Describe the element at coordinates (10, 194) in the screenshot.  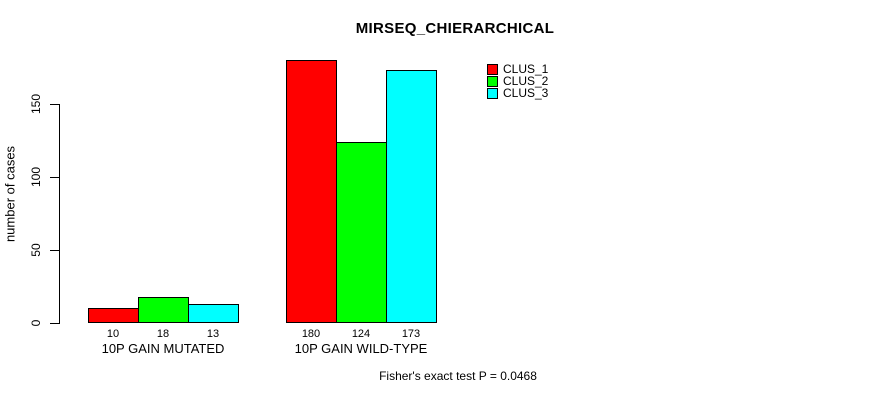
I see `y-axis-label: number of cases` at that location.